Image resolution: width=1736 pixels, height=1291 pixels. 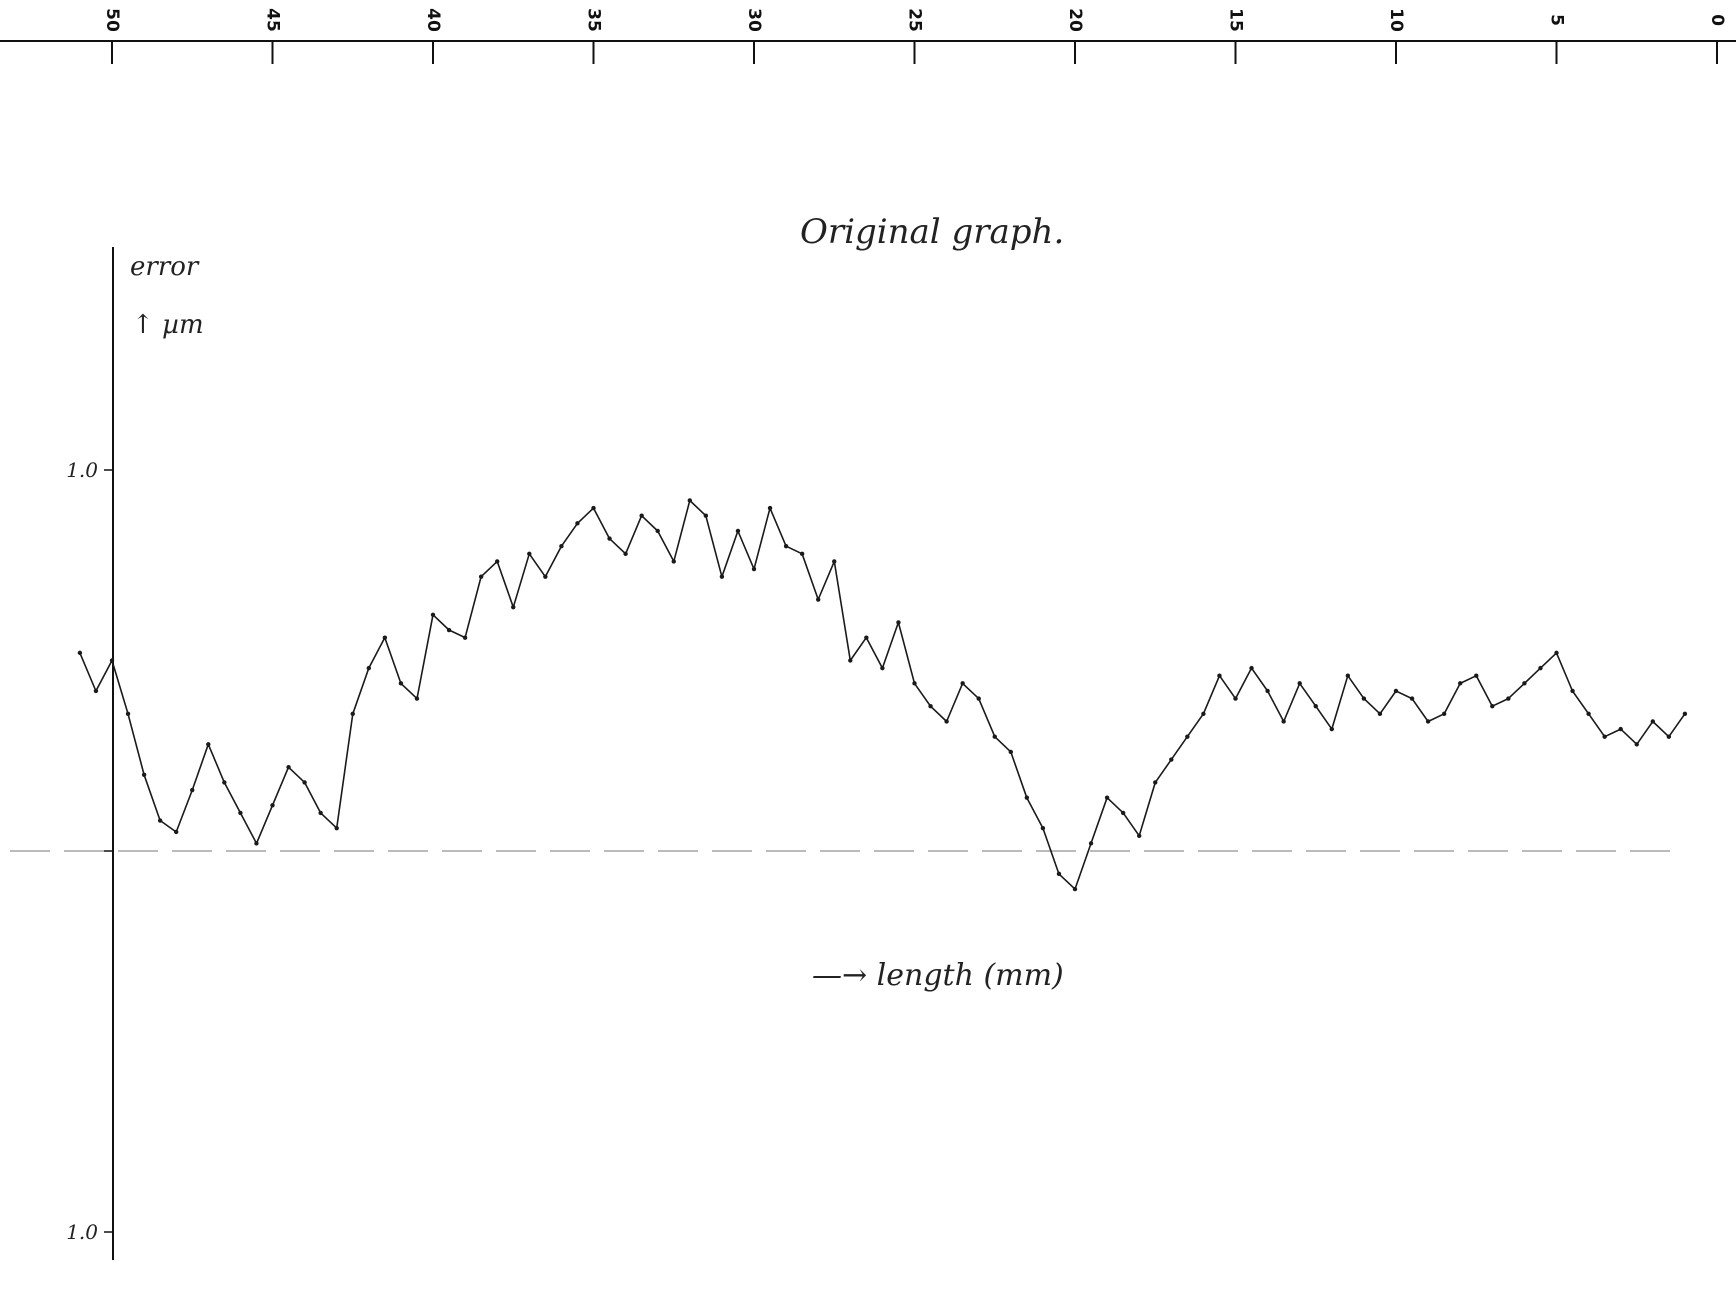 I want to click on x-tick-label: 50, so click(x=112, y=20).